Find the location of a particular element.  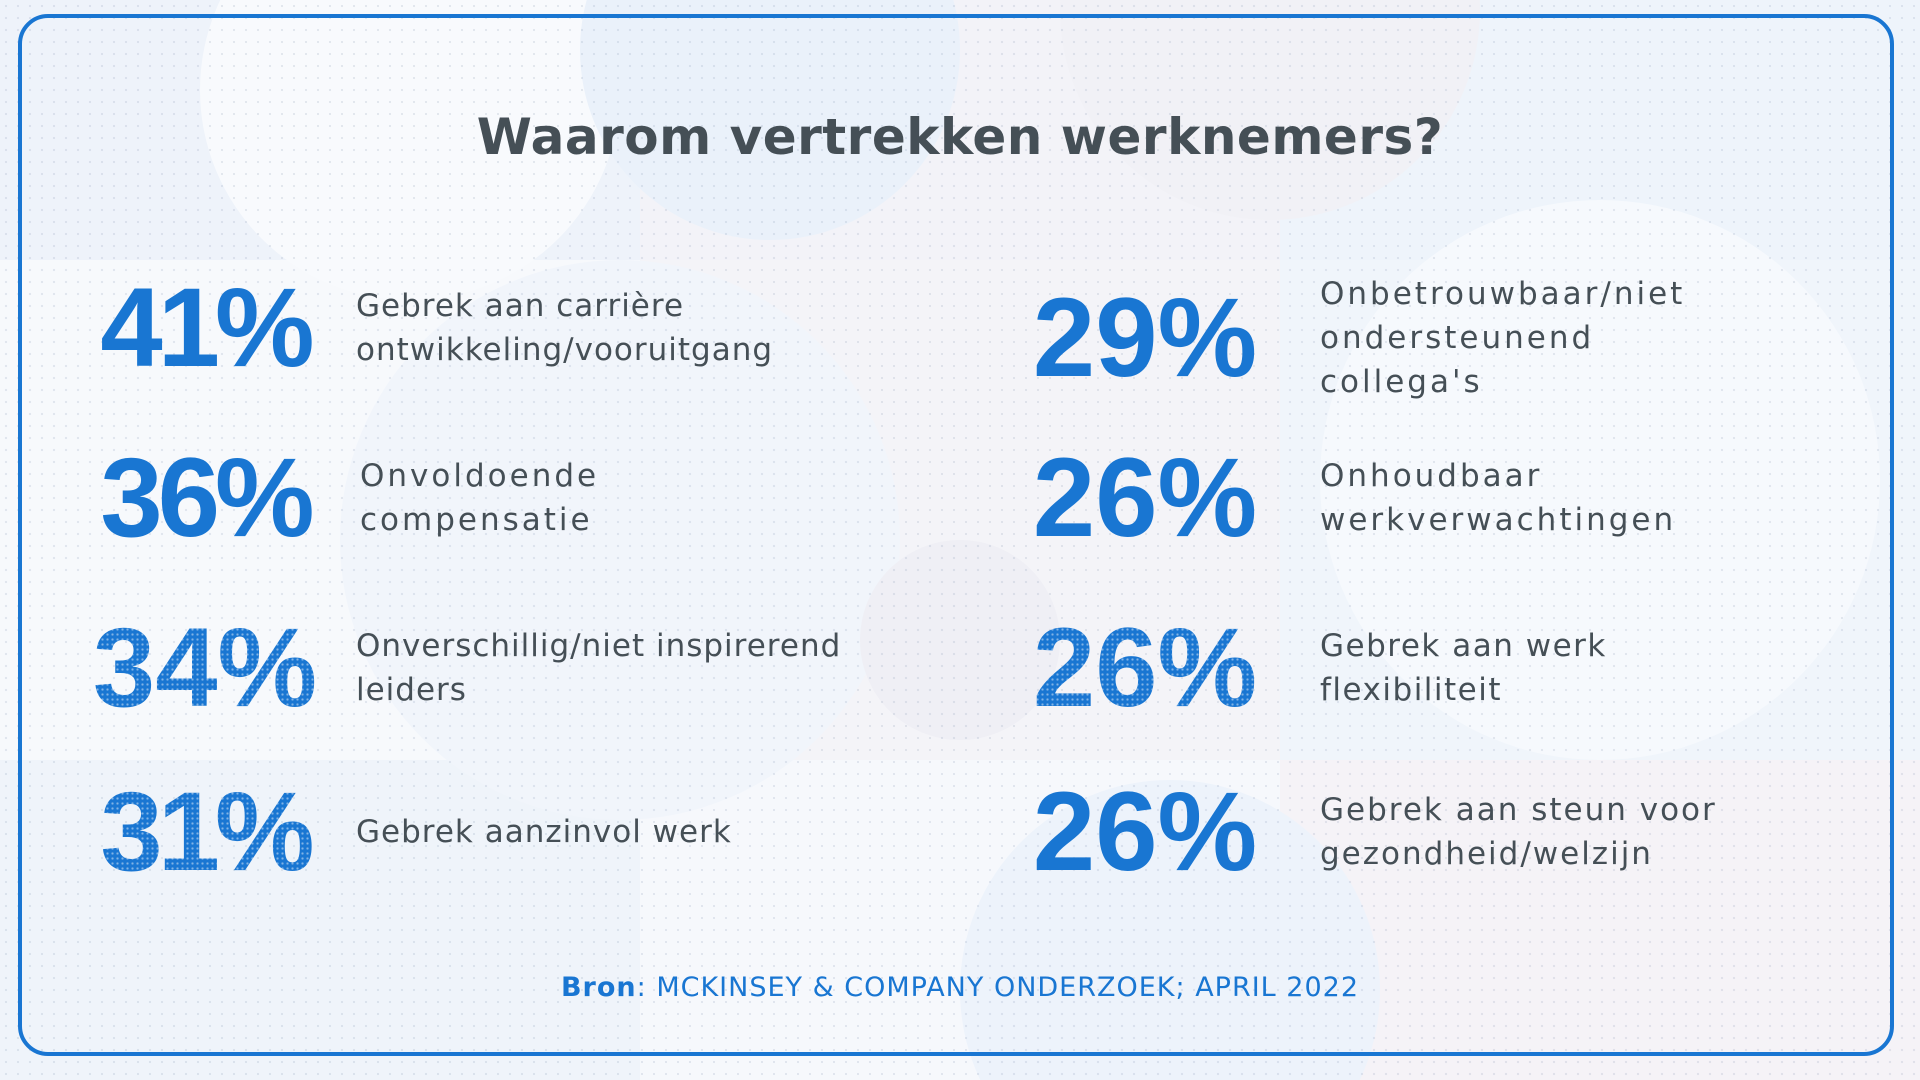

stat-value: 31% is located at coordinates (205, 832).